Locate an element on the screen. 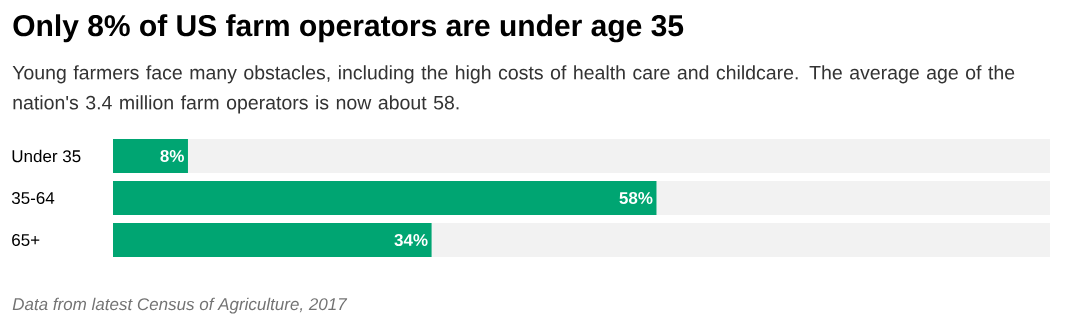  chart-title: Only 8% of US farm operators are under age 35 is located at coordinates (348, 28).